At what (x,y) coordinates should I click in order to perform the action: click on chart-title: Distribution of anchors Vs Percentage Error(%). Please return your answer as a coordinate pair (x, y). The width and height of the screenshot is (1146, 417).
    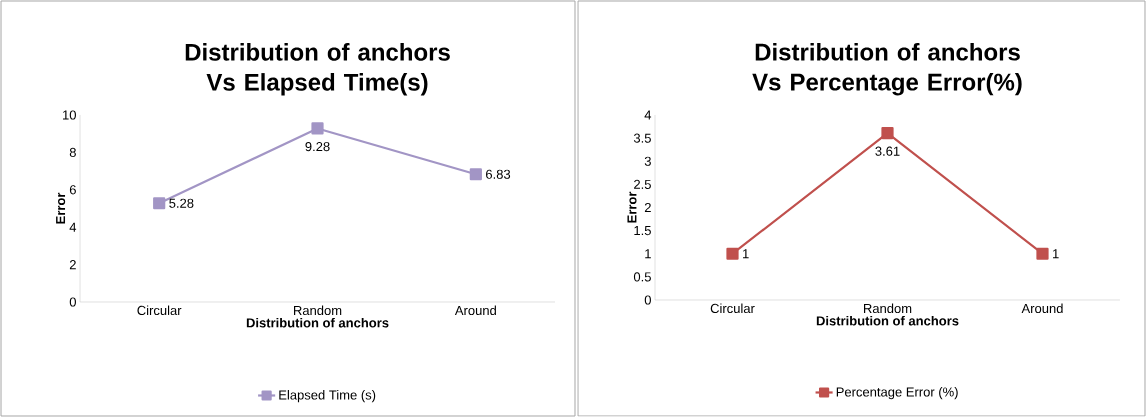
    Looking at the image, I should click on (887, 69).